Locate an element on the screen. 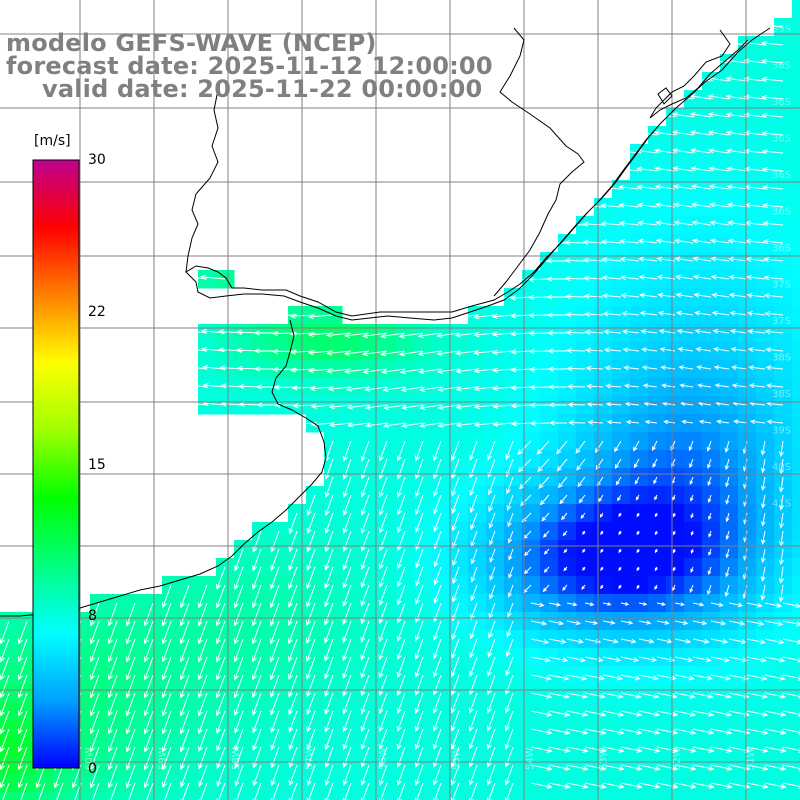 Image resolution: width=800 pixels, height=800 pixels. longitude-label: 56W is located at coordinates (383, 758).